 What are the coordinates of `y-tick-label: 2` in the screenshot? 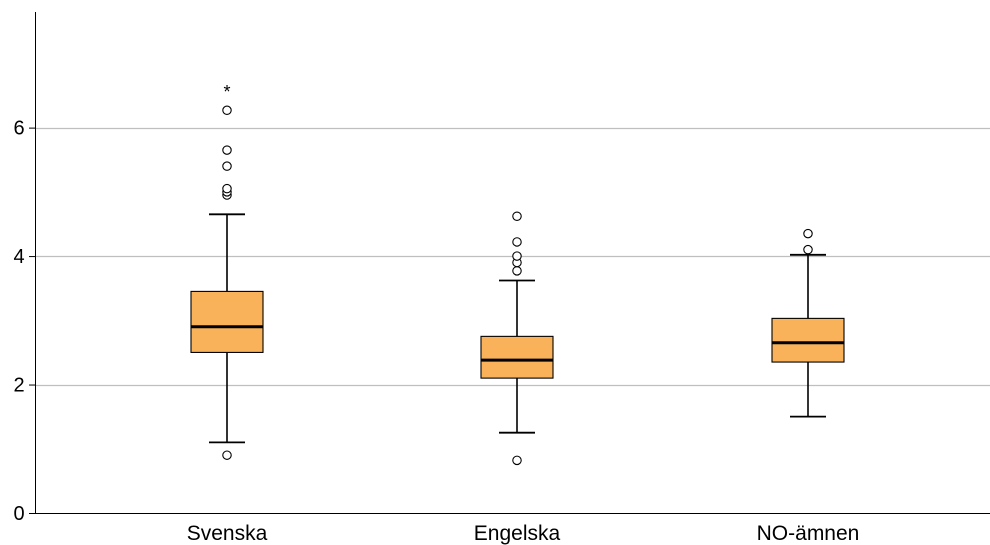 It's located at (18, 386).